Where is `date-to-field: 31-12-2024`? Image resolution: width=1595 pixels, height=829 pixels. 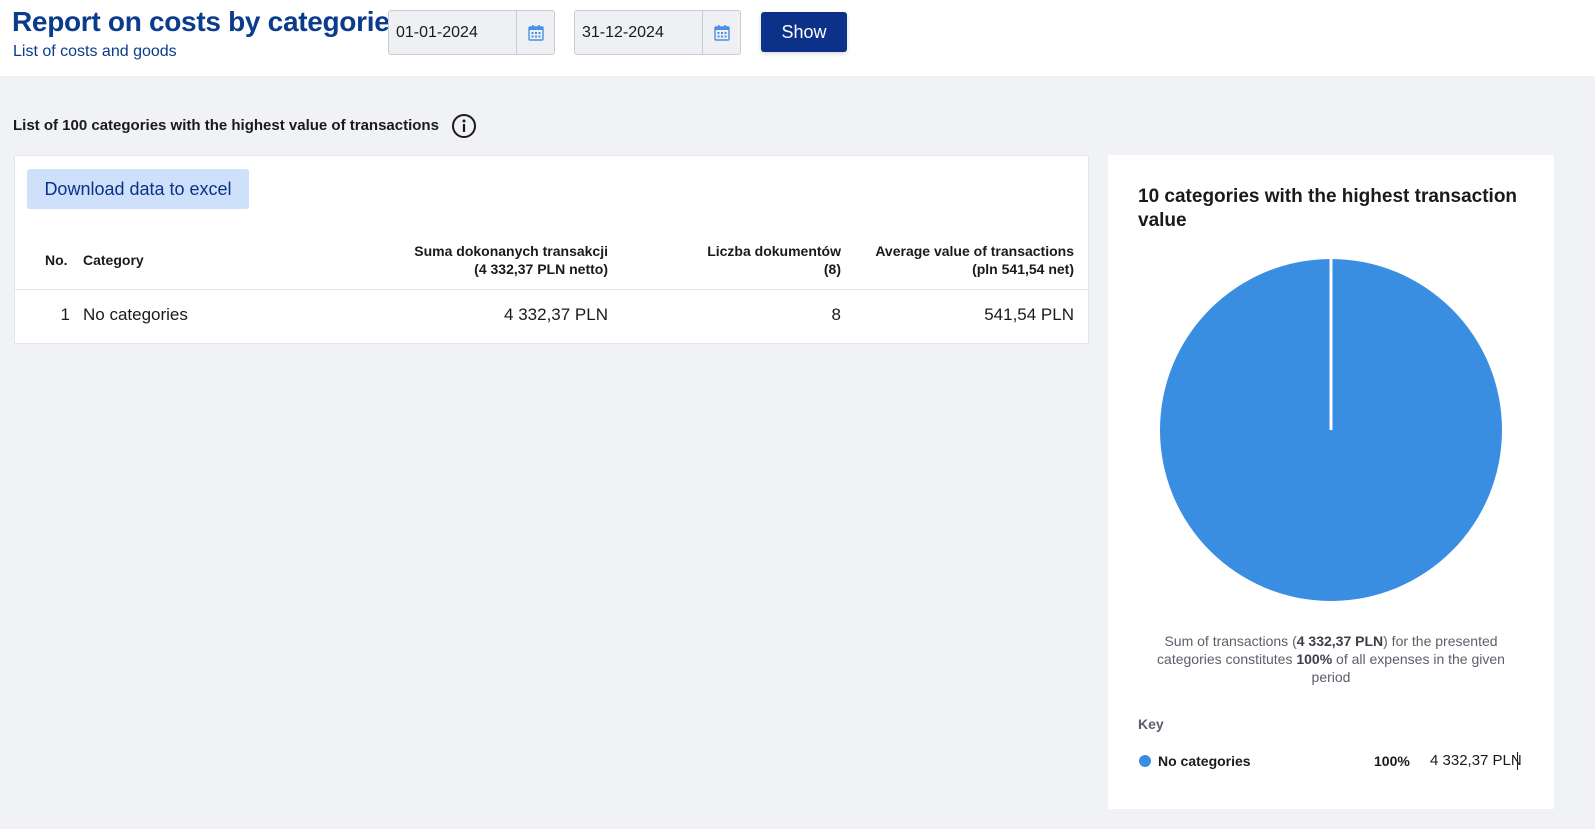 date-to-field: 31-12-2024 is located at coordinates (657, 32).